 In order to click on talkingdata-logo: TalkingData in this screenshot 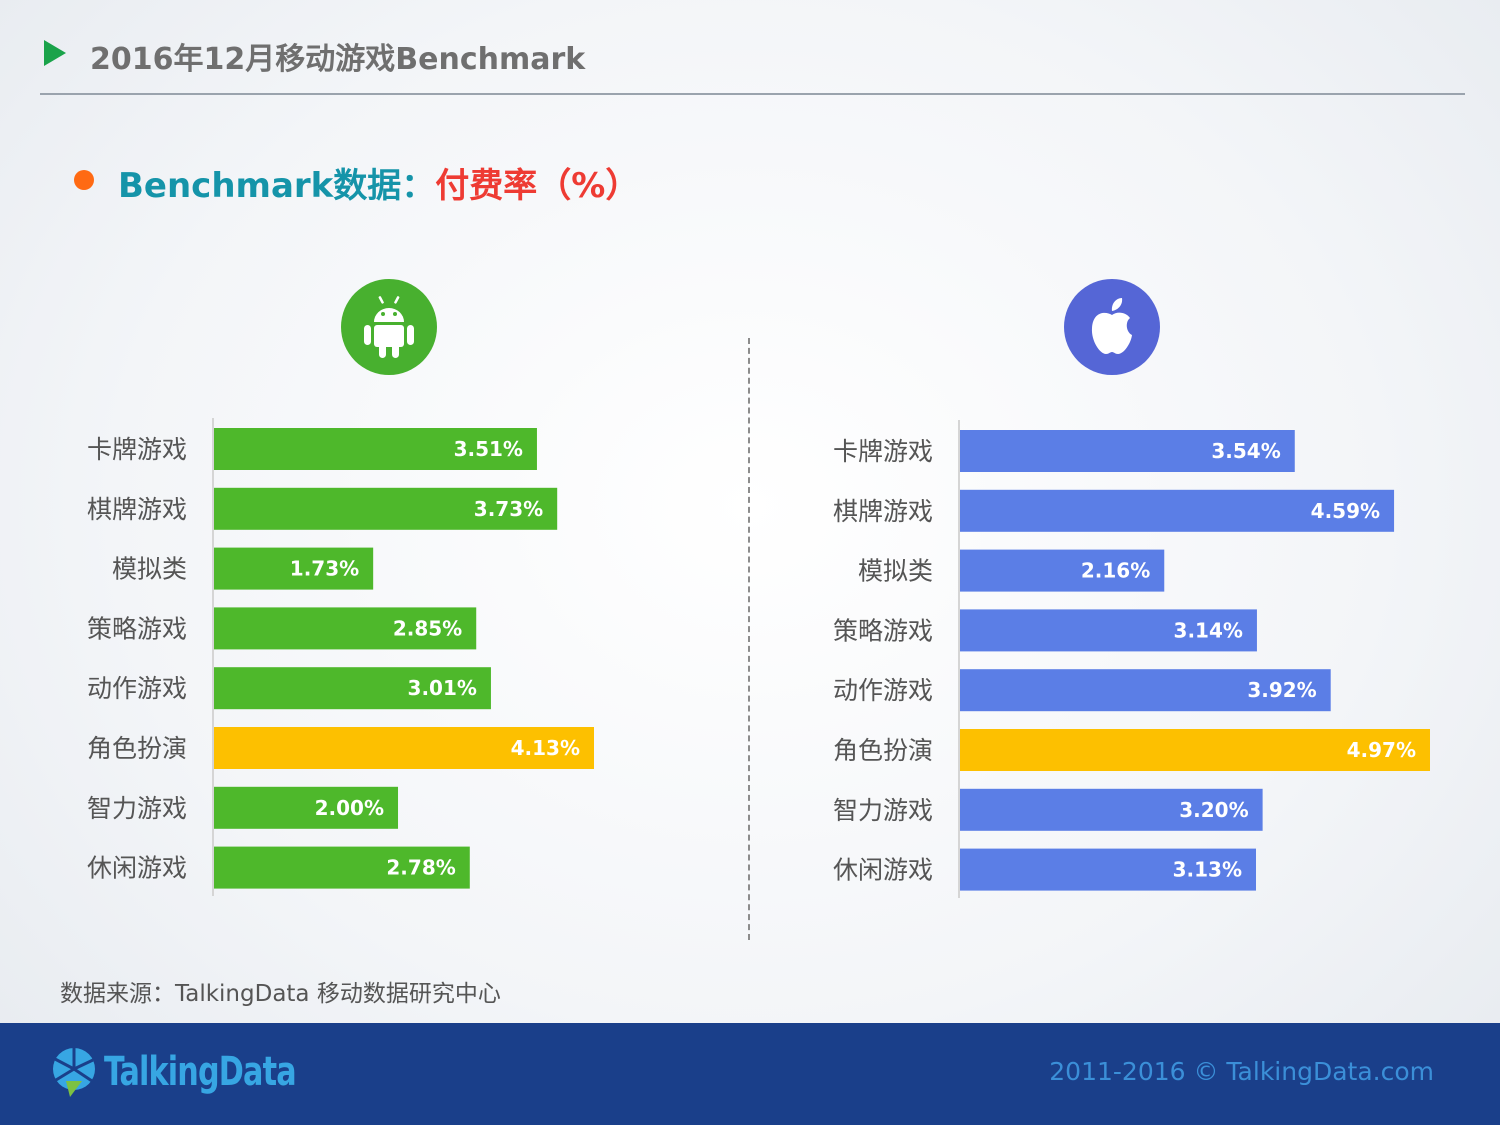, I will do `click(202, 1075)`.